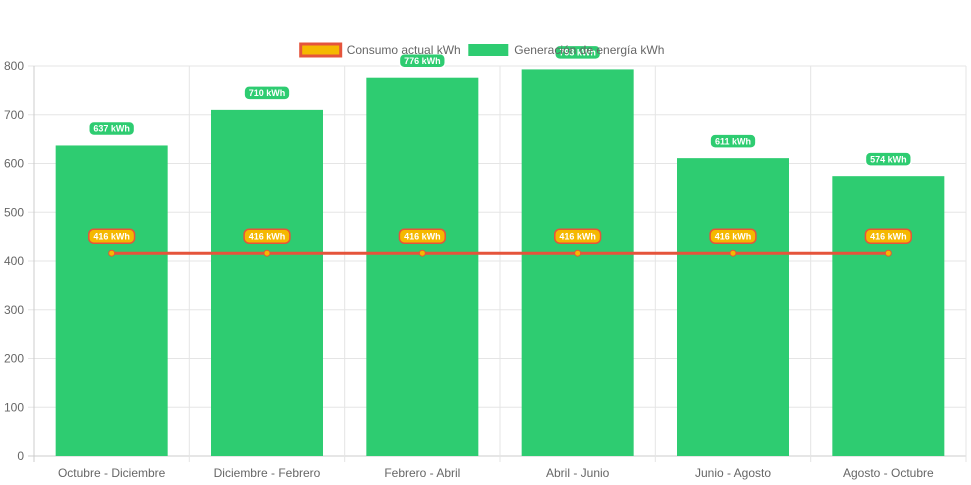  I want to click on y-tick-label: 400, so click(14, 261).